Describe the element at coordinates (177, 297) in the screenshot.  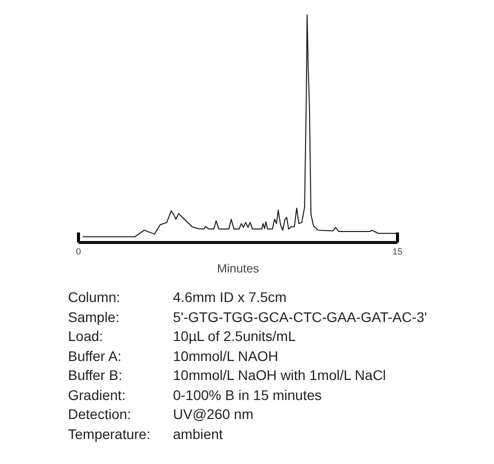
I see `text: Column: 4.6mm ID x 7.5cm` at that location.